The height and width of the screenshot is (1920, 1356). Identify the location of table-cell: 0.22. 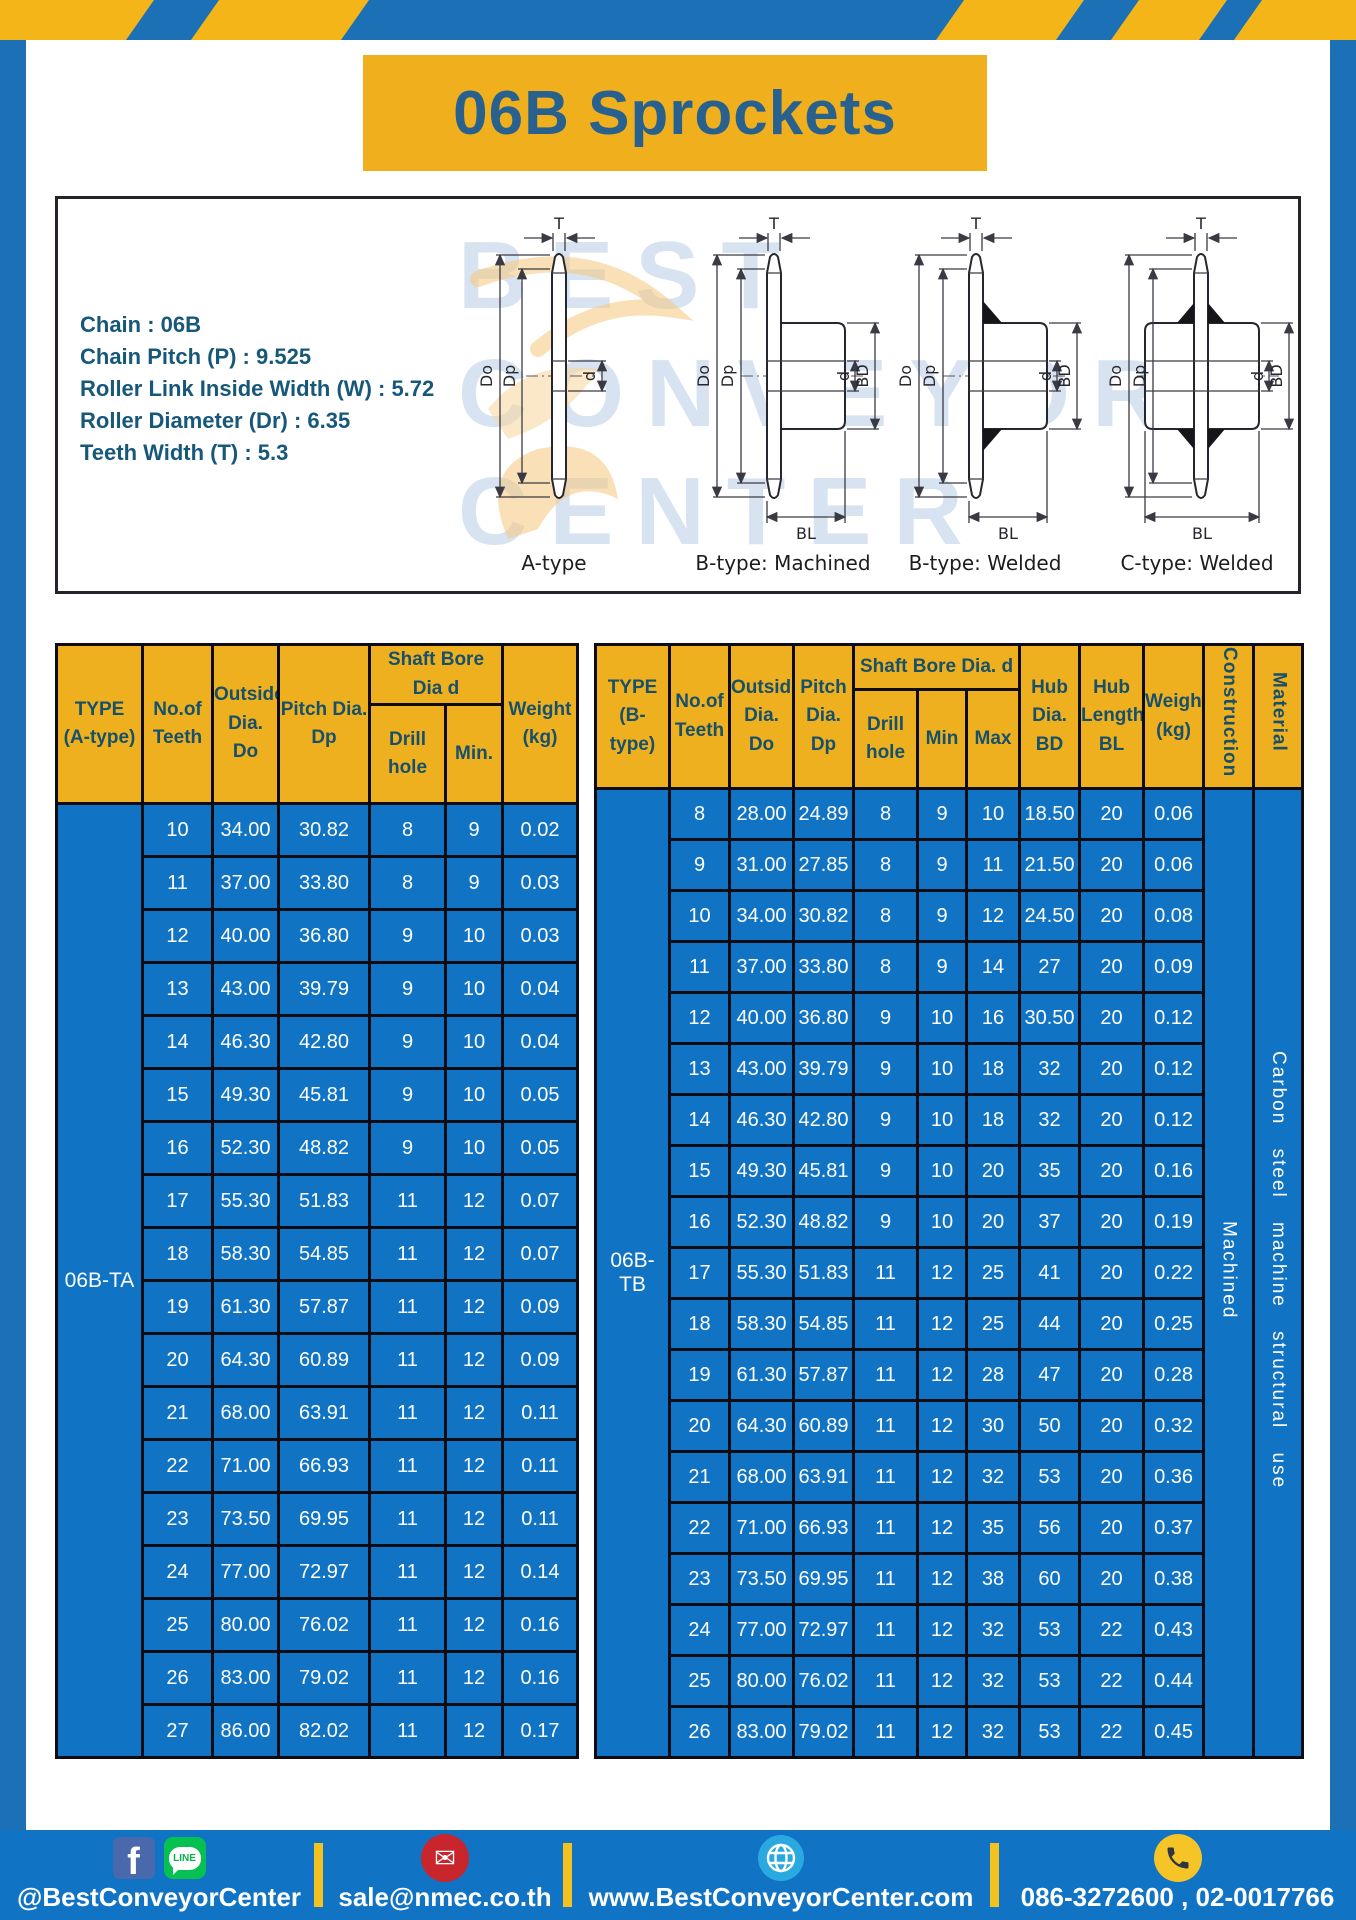
(1174, 1273).